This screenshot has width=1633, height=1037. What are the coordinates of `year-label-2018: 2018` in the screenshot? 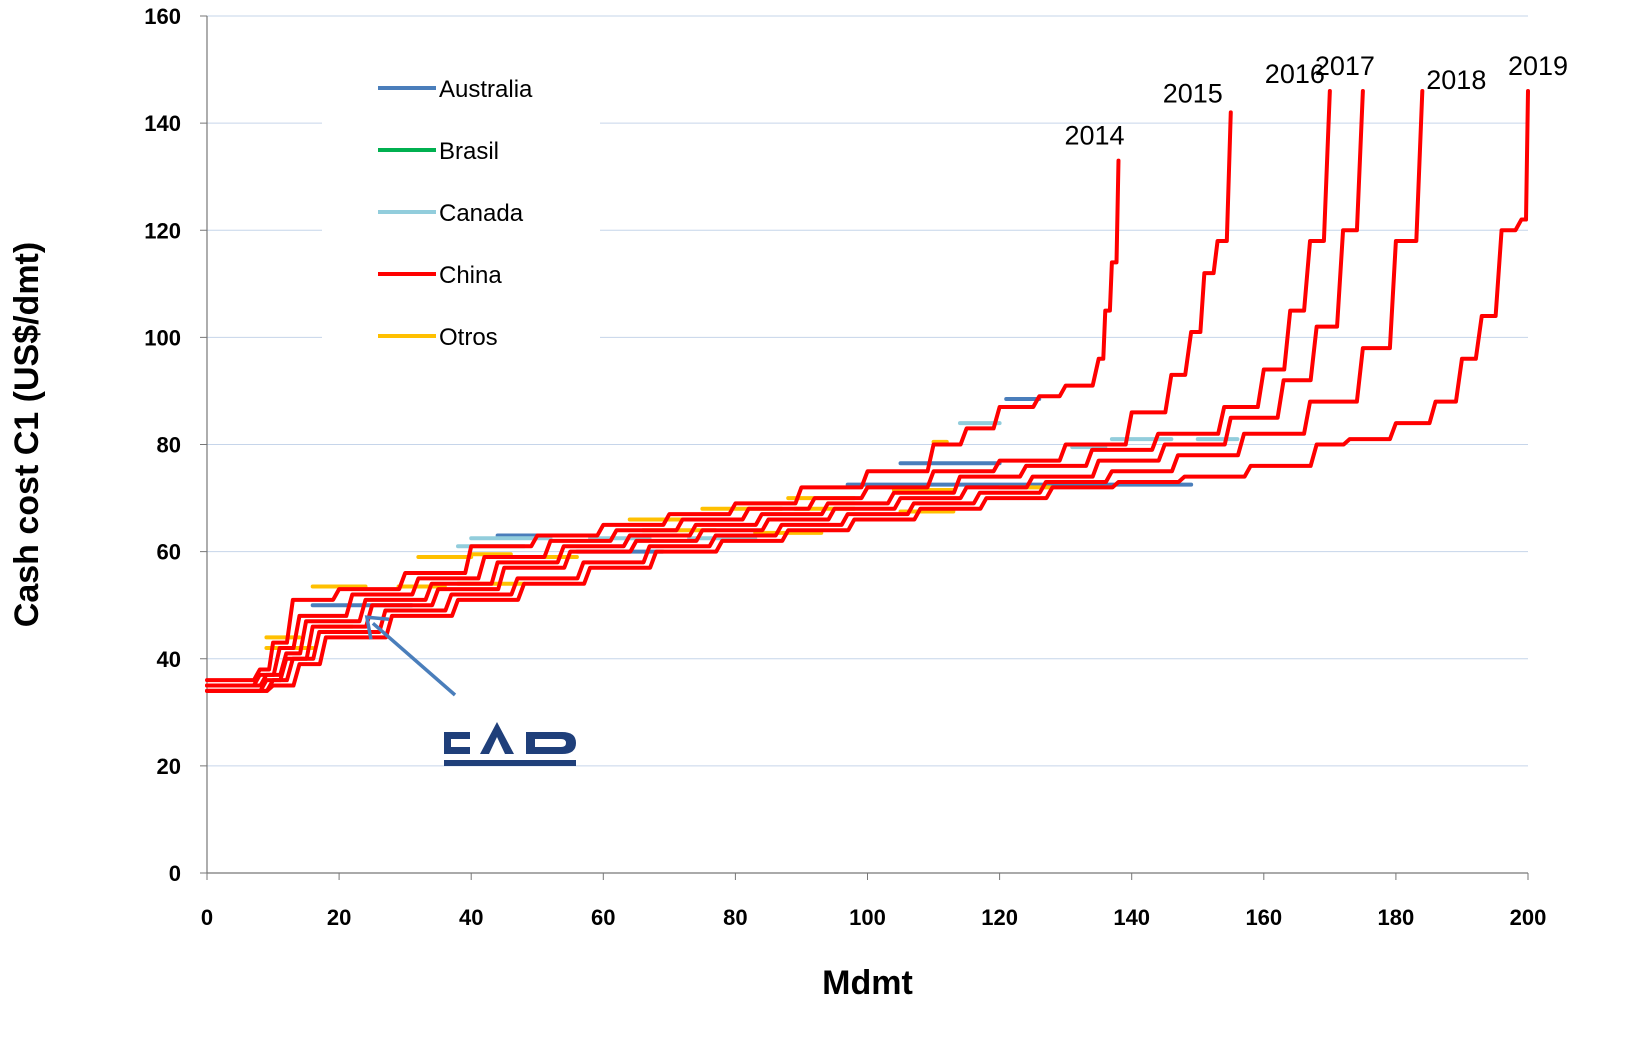 It's located at (1456, 80).